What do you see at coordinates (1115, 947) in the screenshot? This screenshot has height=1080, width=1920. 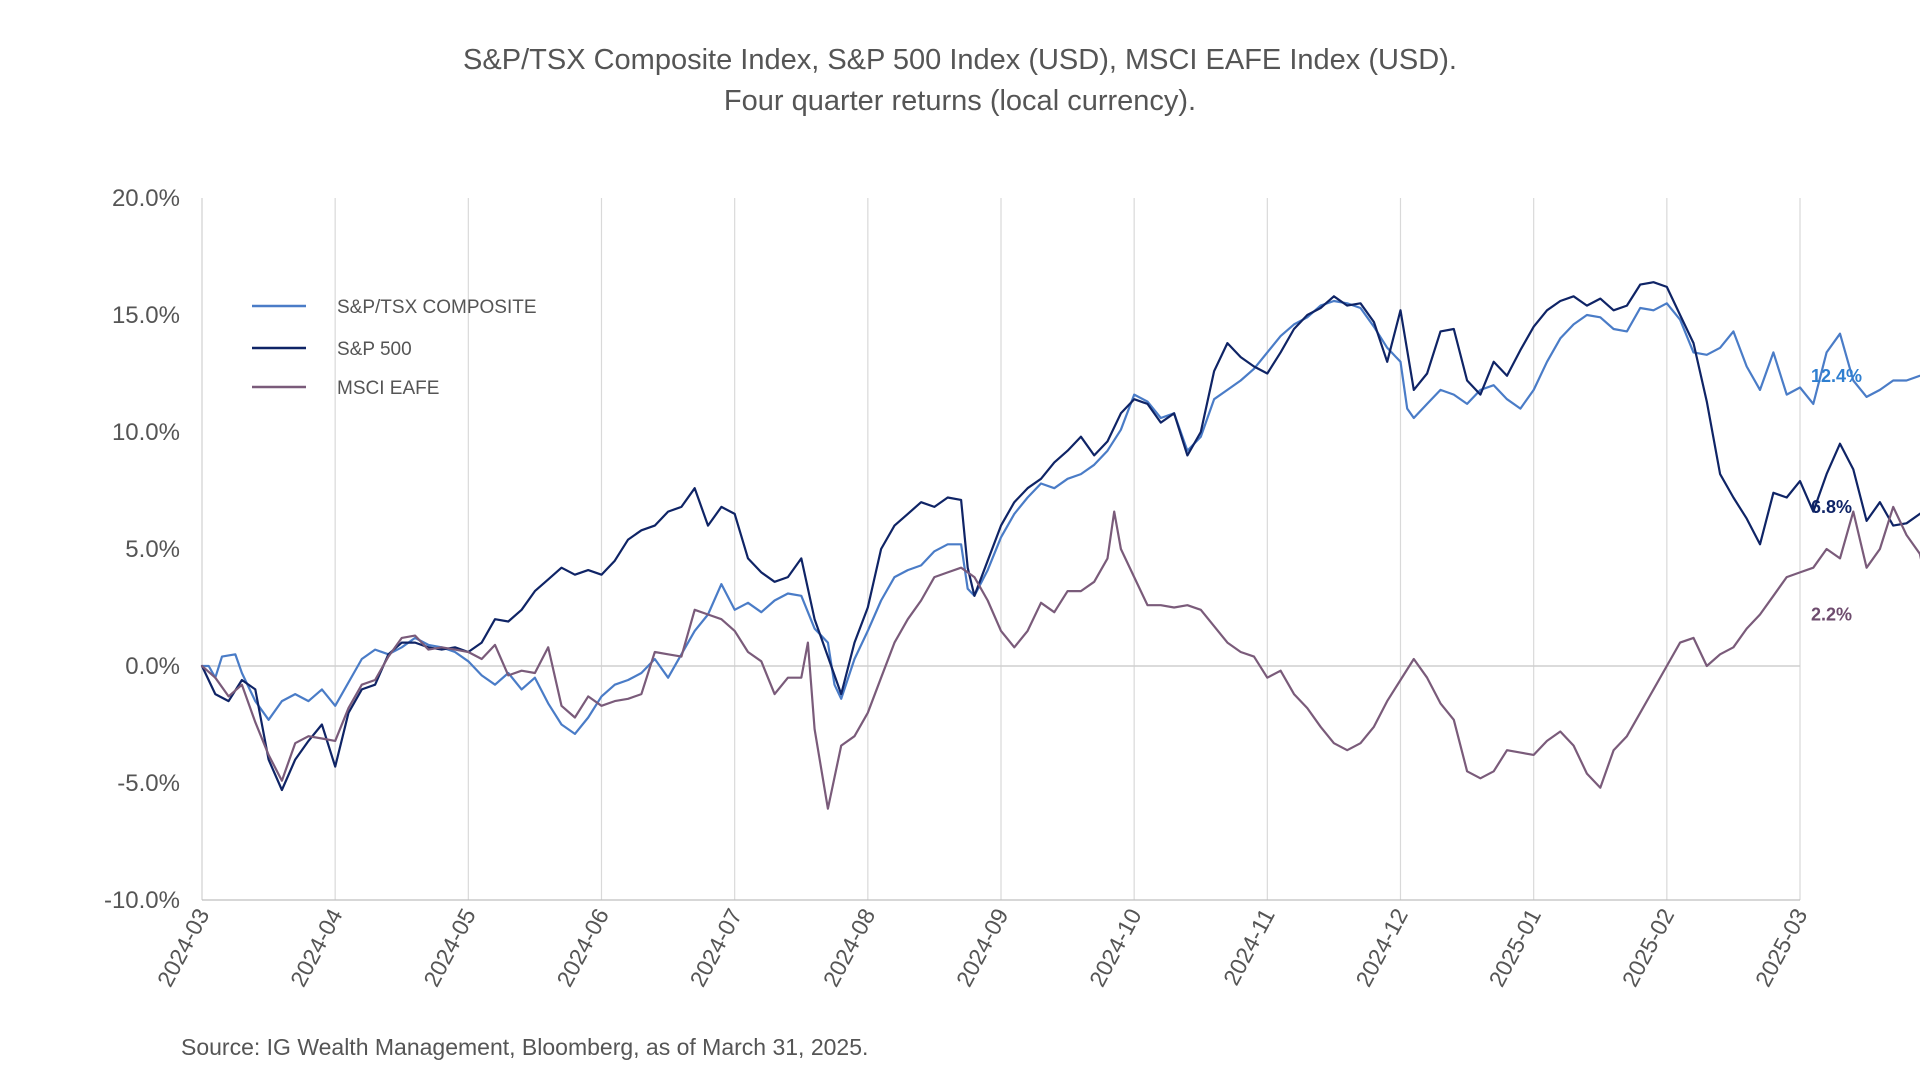 I see `x-tick-label: 2024-10` at bounding box center [1115, 947].